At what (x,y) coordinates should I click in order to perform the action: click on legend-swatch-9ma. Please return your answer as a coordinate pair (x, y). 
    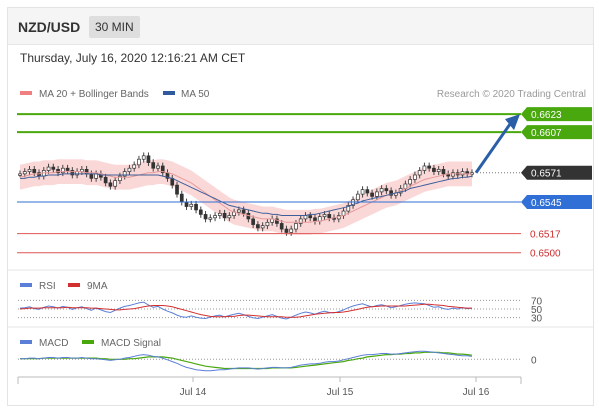
    Looking at the image, I should click on (74, 285).